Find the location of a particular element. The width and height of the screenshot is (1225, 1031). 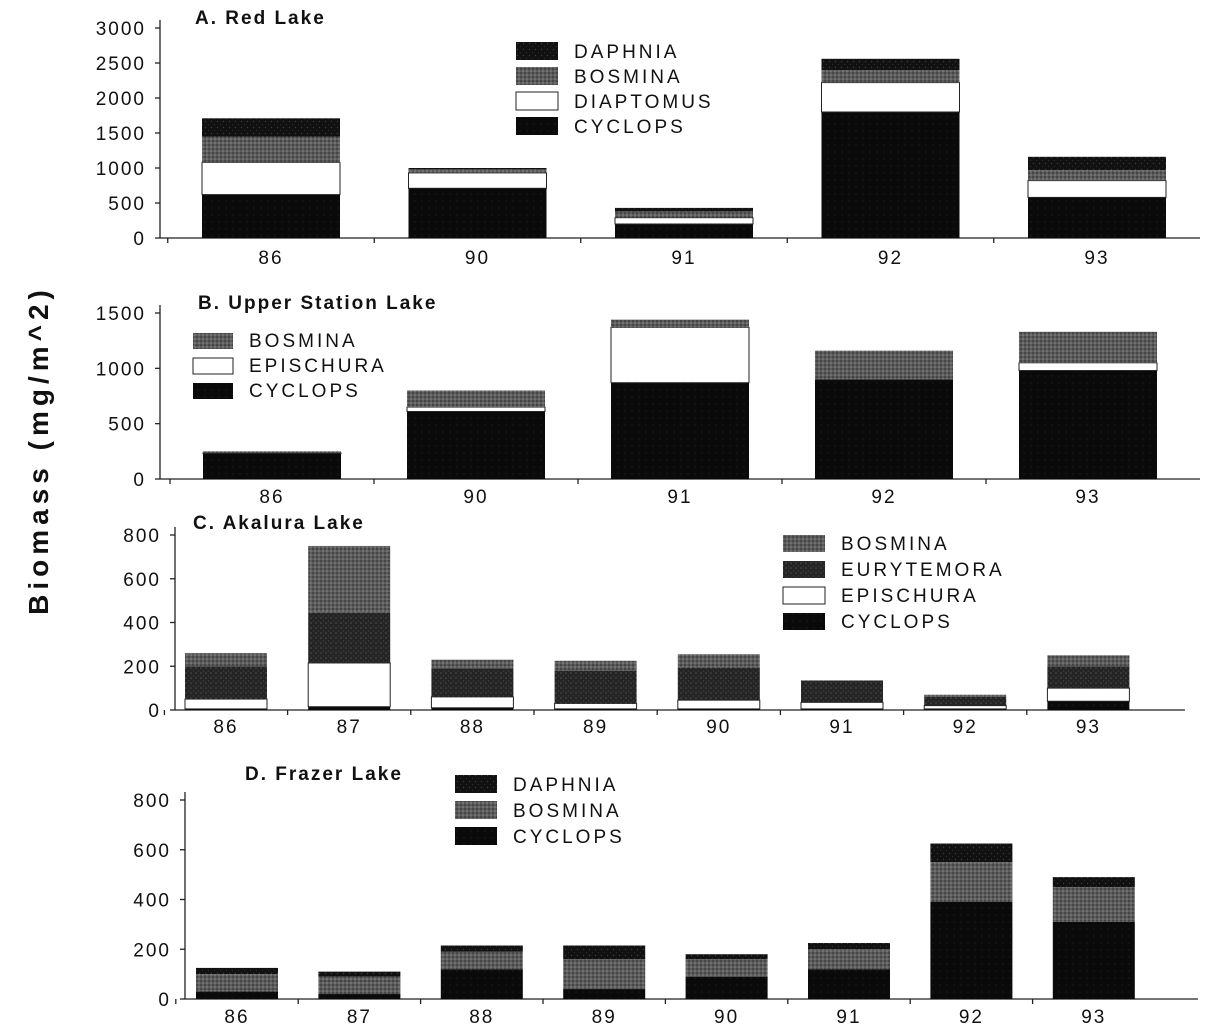

panel-title: A. Red Lake is located at coordinates (260, 18).